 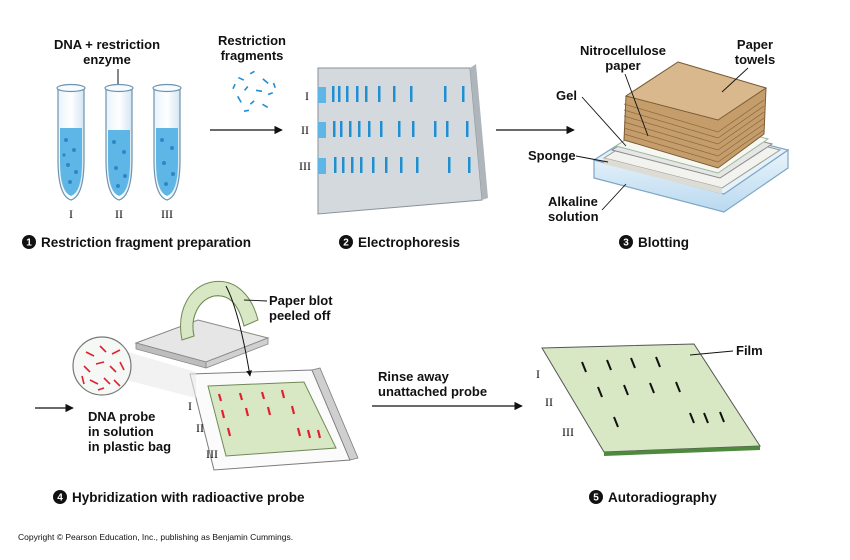 What do you see at coordinates (254, 91) in the screenshot?
I see `fragment-cloud` at bounding box center [254, 91].